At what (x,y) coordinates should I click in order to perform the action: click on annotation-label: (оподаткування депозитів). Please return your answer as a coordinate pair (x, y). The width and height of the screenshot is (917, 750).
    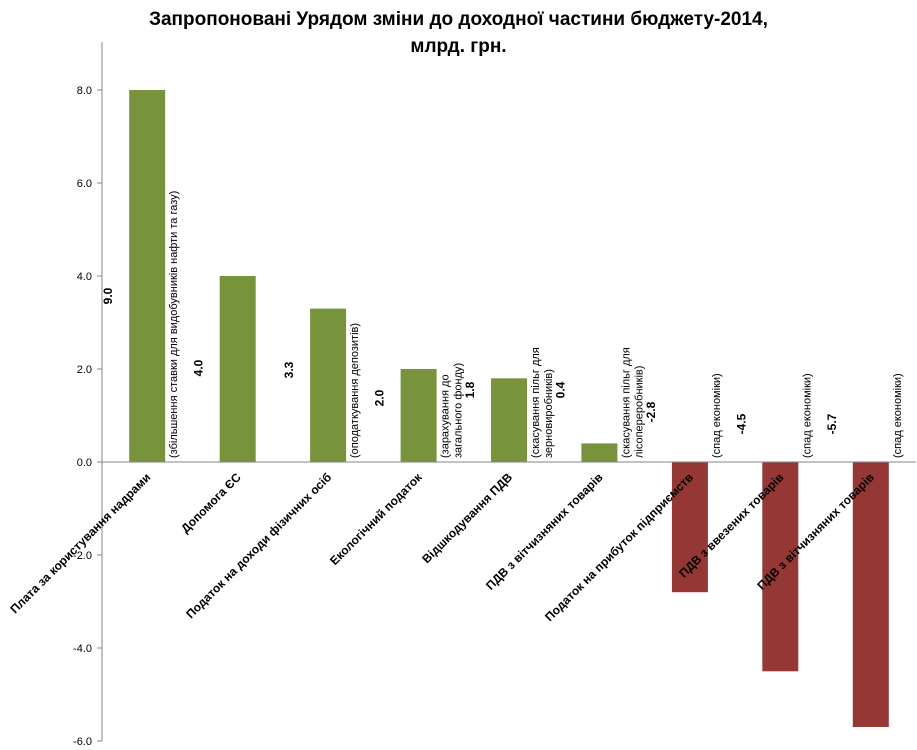
    Looking at the image, I should click on (355, 390).